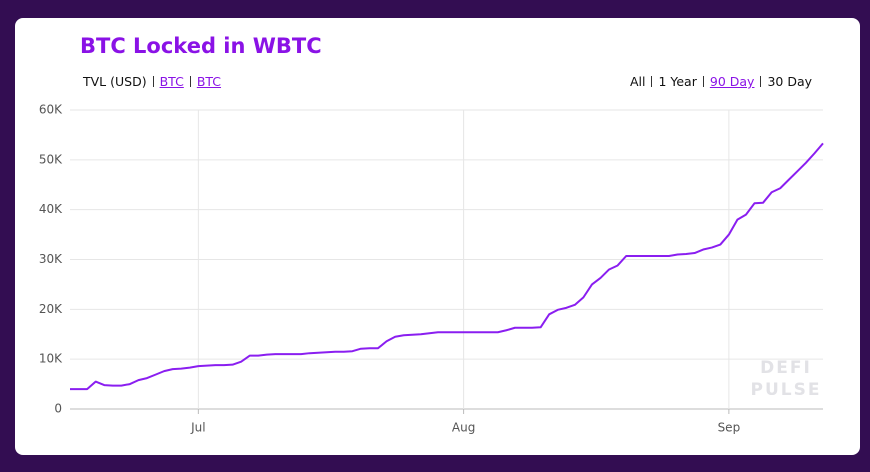  Describe the element at coordinates (786, 390) in the screenshot. I see `watermark: PULSE` at that location.